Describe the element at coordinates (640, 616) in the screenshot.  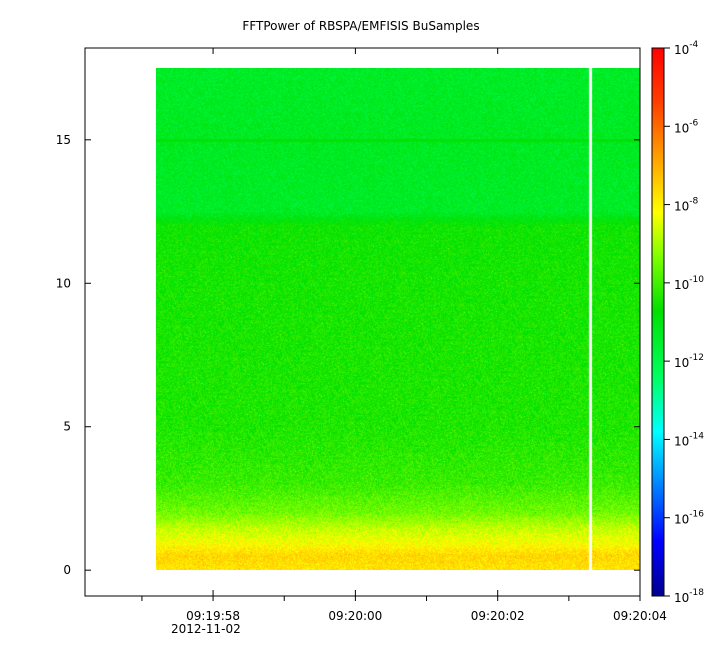
I see `x-tick-label: 09:20:04` at that location.